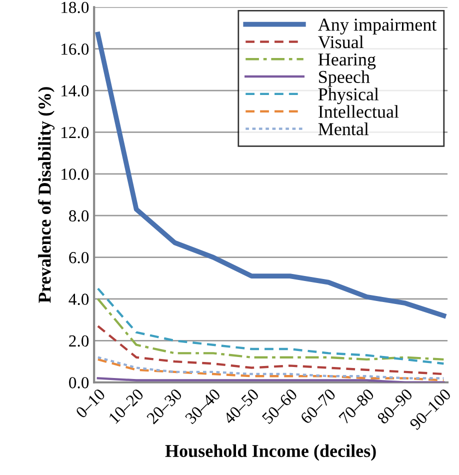 This screenshot has width=459, height=475. Describe the element at coordinates (377, 26) in the screenshot. I see `legend-label: Any impairment` at that location.